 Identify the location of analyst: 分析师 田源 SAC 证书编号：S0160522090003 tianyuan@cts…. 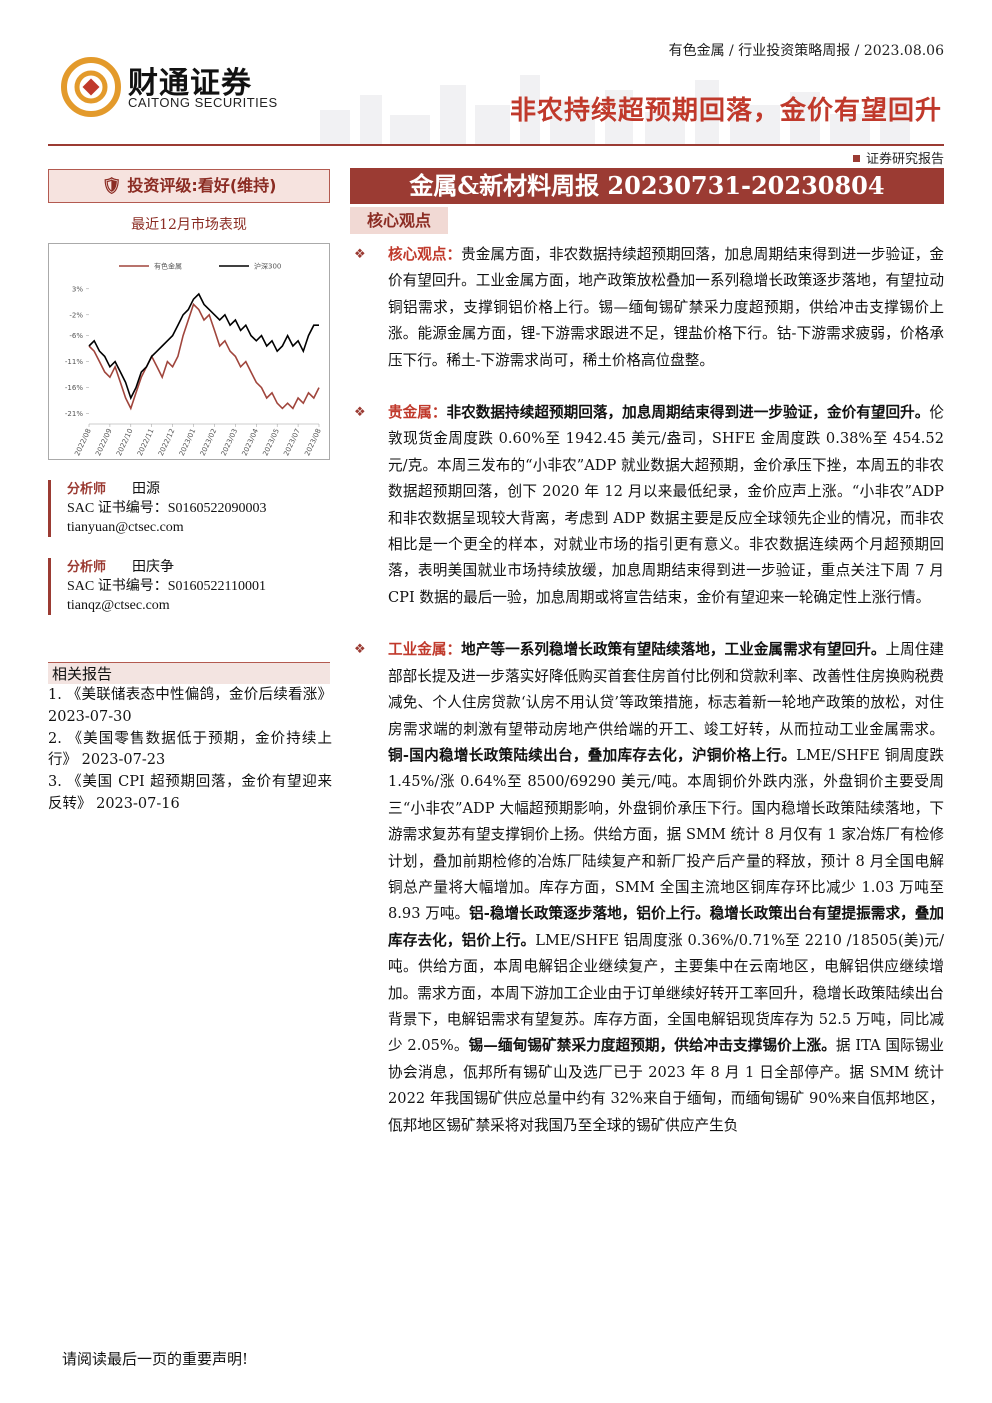
(189, 508).